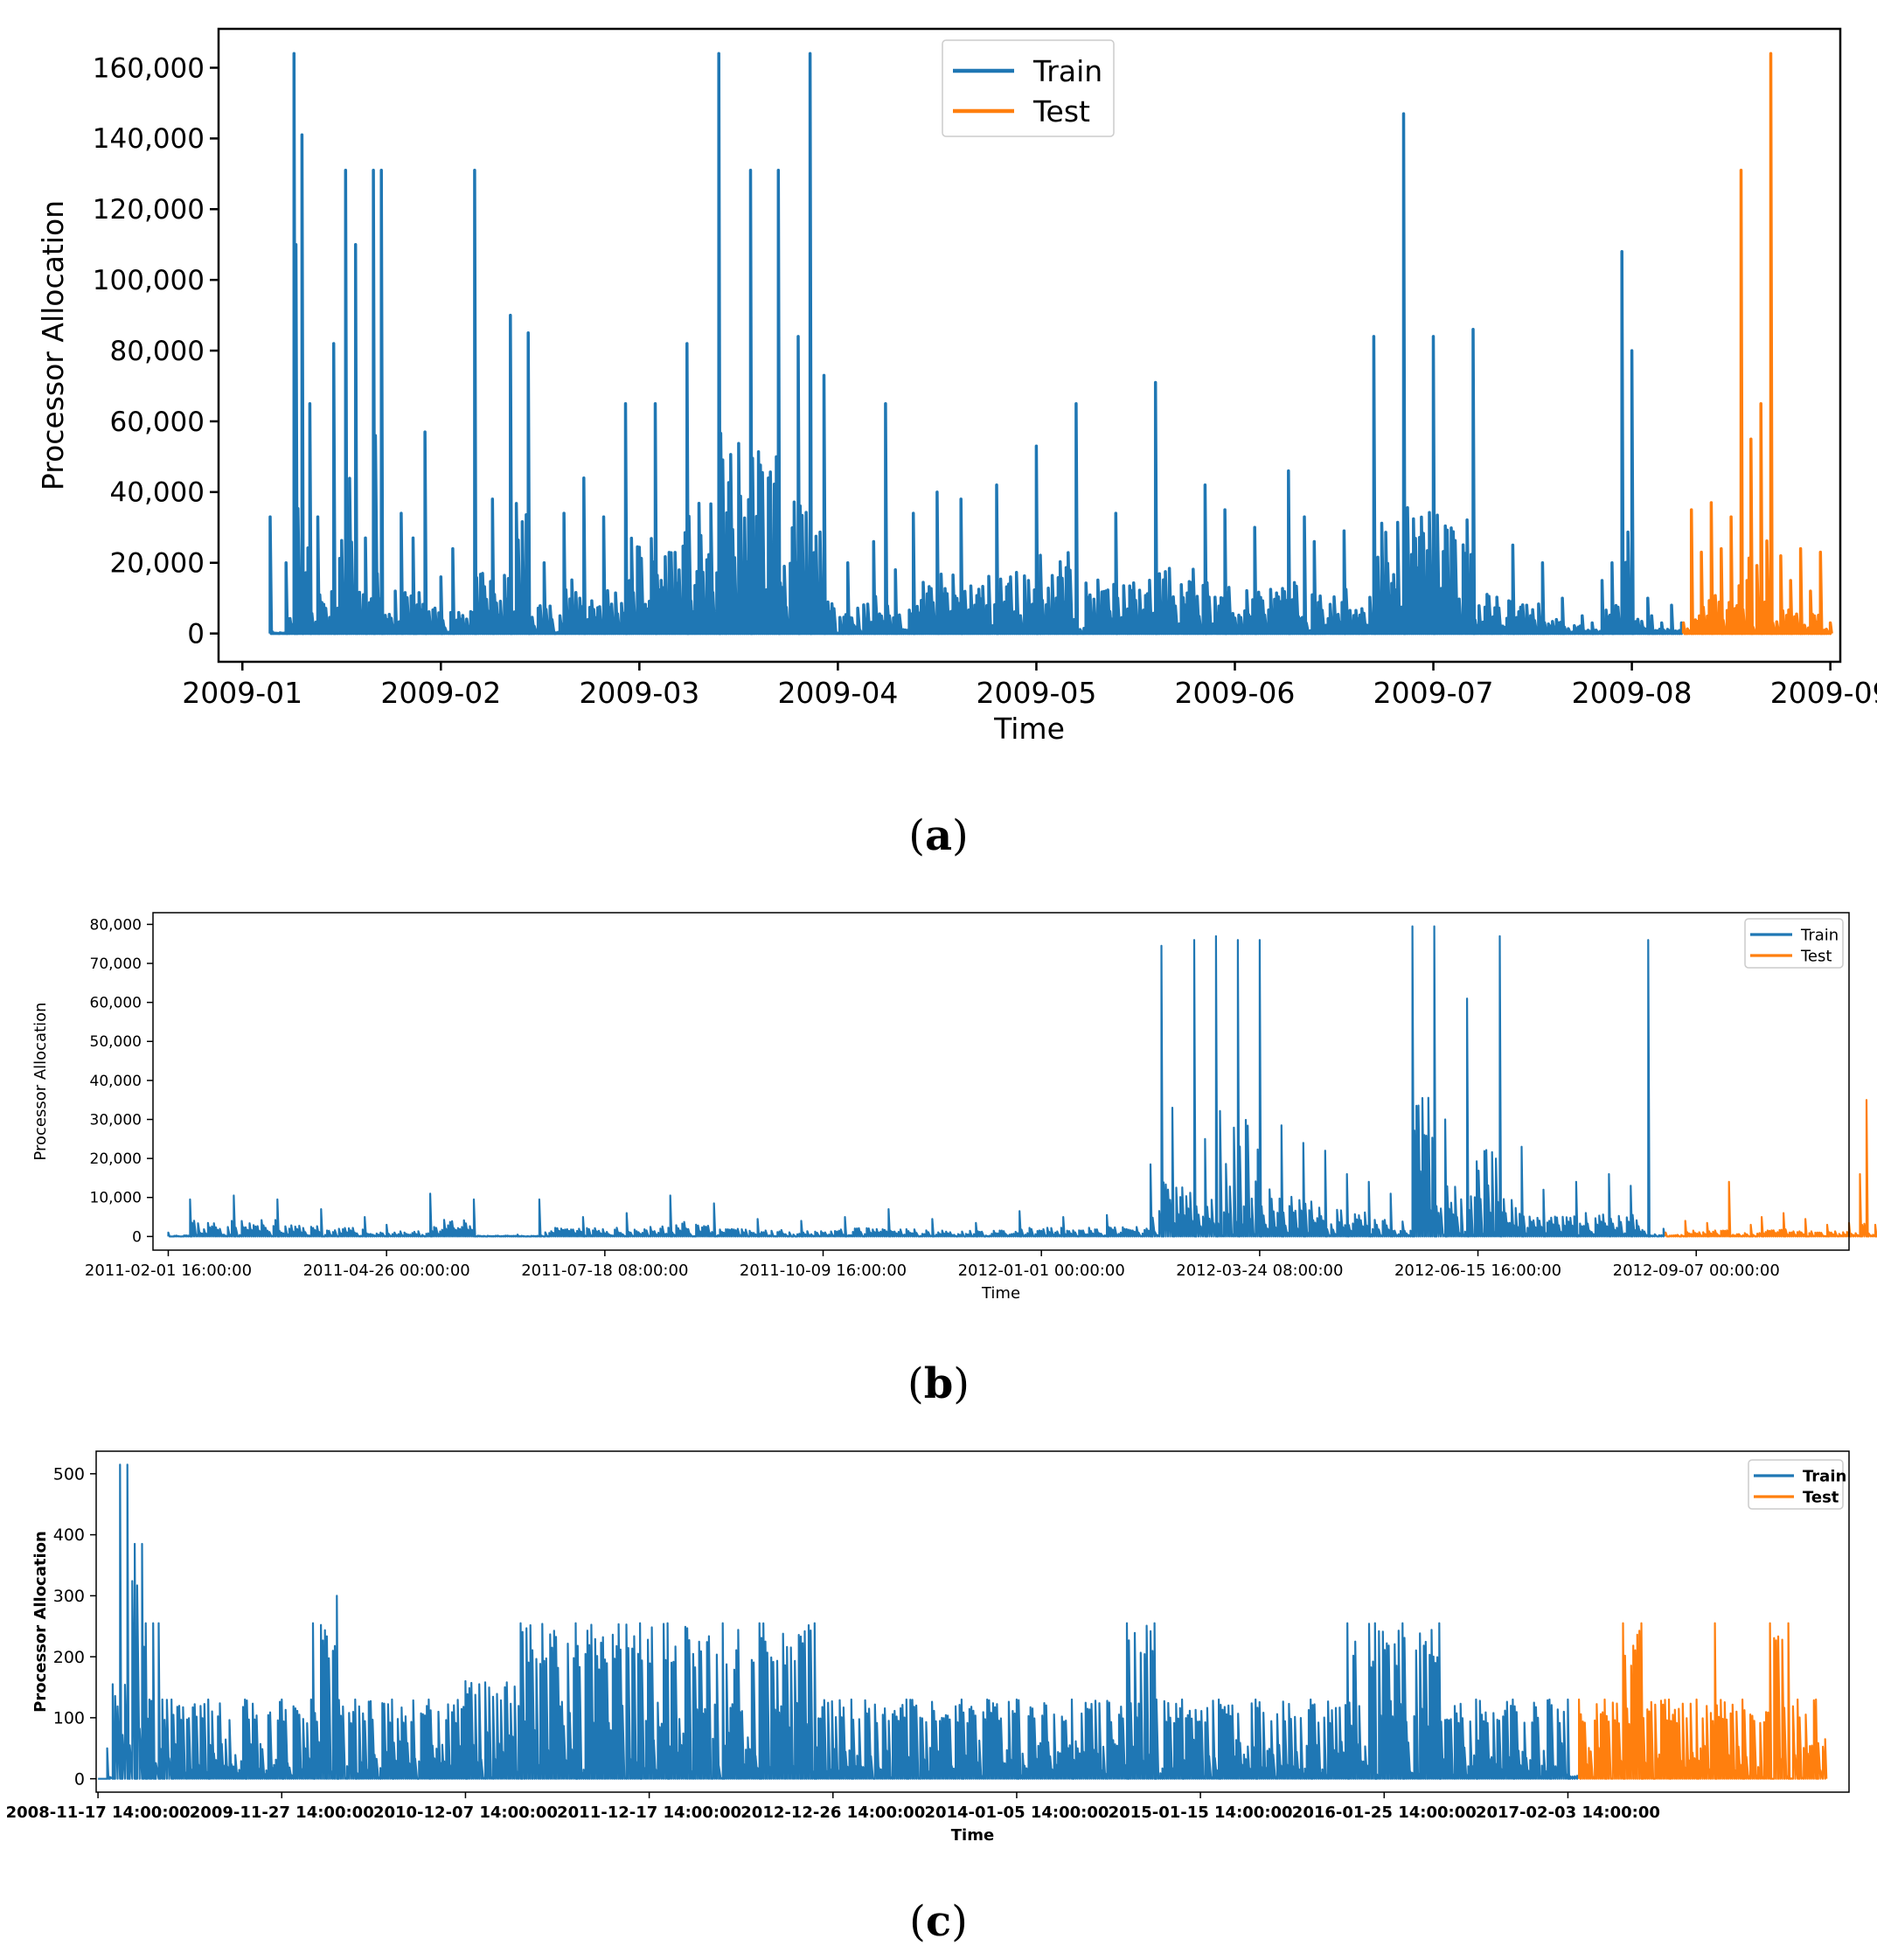 The height and width of the screenshot is (1960, 1877). Describe the element at coordinates (242, 693) in the screenshot. I see `x-tick-label: 2009-01` at that location.